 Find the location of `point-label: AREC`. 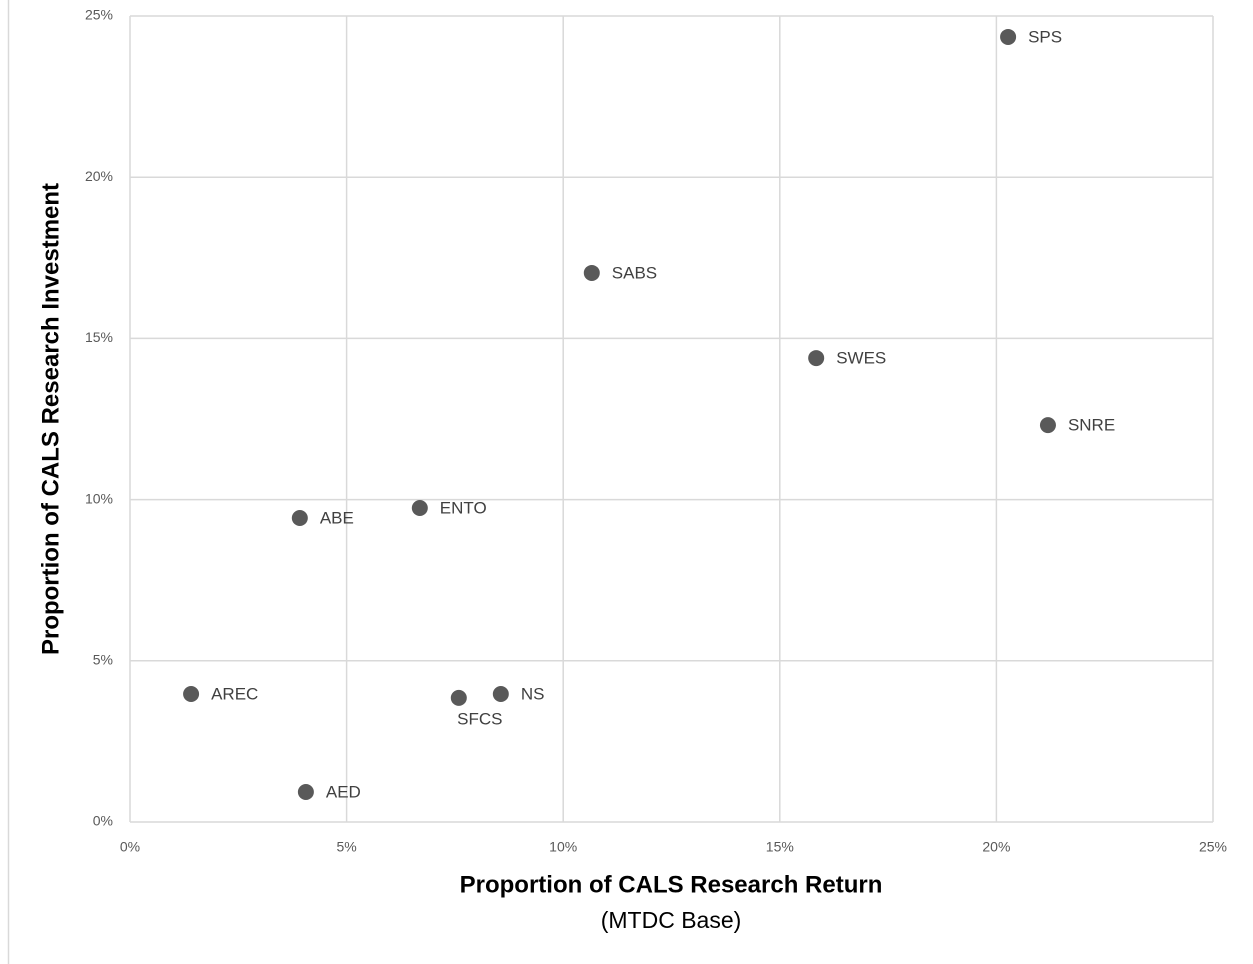

point-label: AREC is located at coordinates (234, 693).